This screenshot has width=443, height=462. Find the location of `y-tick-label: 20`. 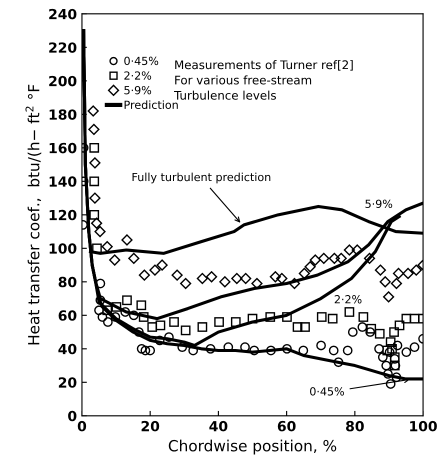

y-tick-label: 20 is located at coordinates (67, 382).